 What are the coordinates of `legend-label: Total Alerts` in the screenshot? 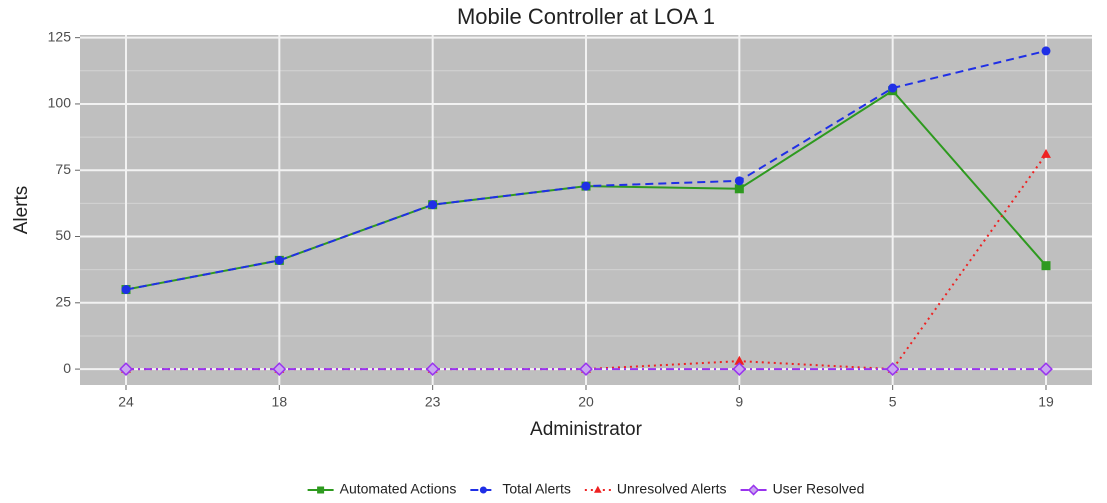 It's located at (536, 489).